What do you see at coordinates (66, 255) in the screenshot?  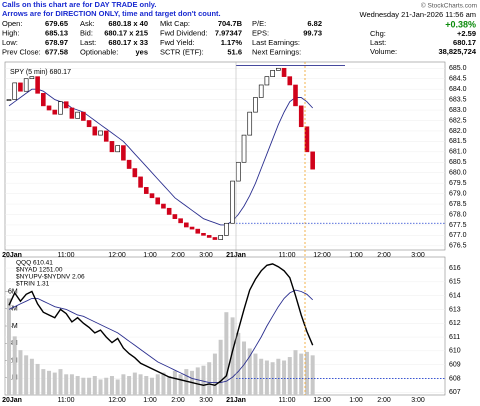 I see `x-tick-label: 11:00` at bounding box center [66, 255].